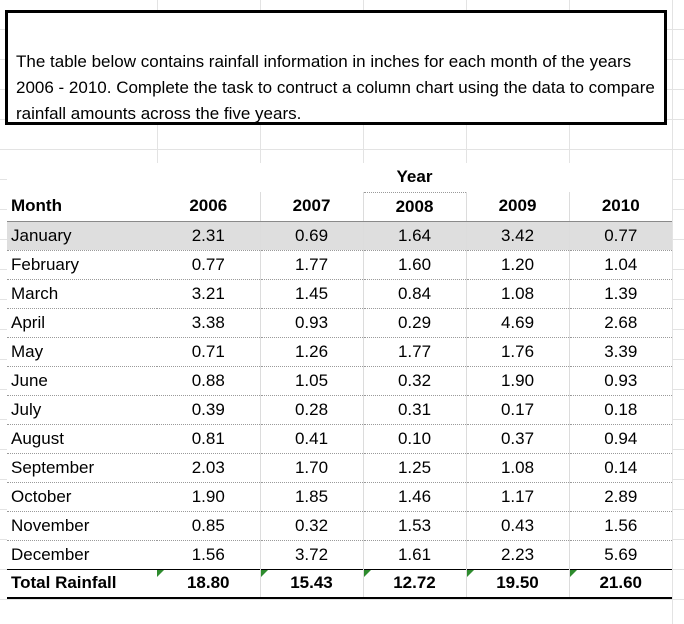  What do you see at coordinates (82, 236) in the screenshot?
I see `month-cell: January` at bounding box center [82, 236].